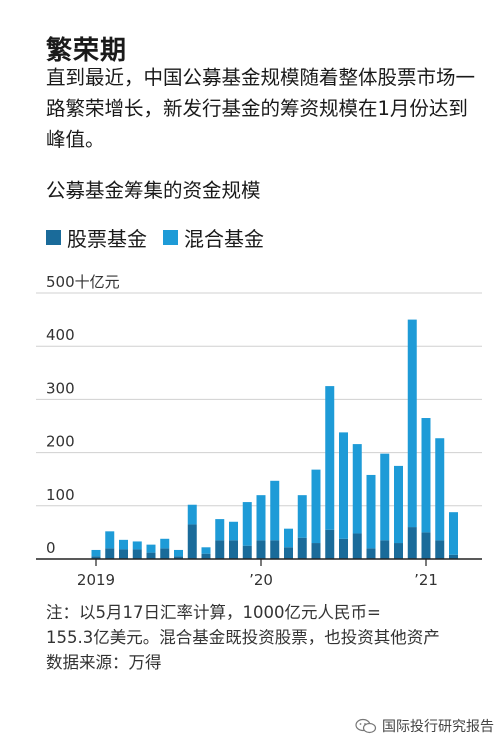 This screenshot has width=500, height=749. I want to click on chart-title: 公募基金筹集的资金规模, so click(153, 190).